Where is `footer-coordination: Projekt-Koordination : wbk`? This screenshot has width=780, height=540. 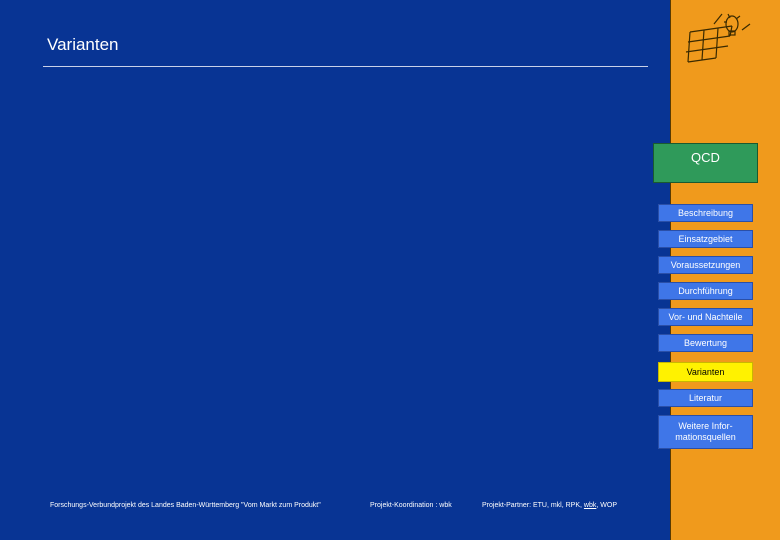
footer-coordination: Projekt-Koordination : wbk is located at coordinates (411, 505).